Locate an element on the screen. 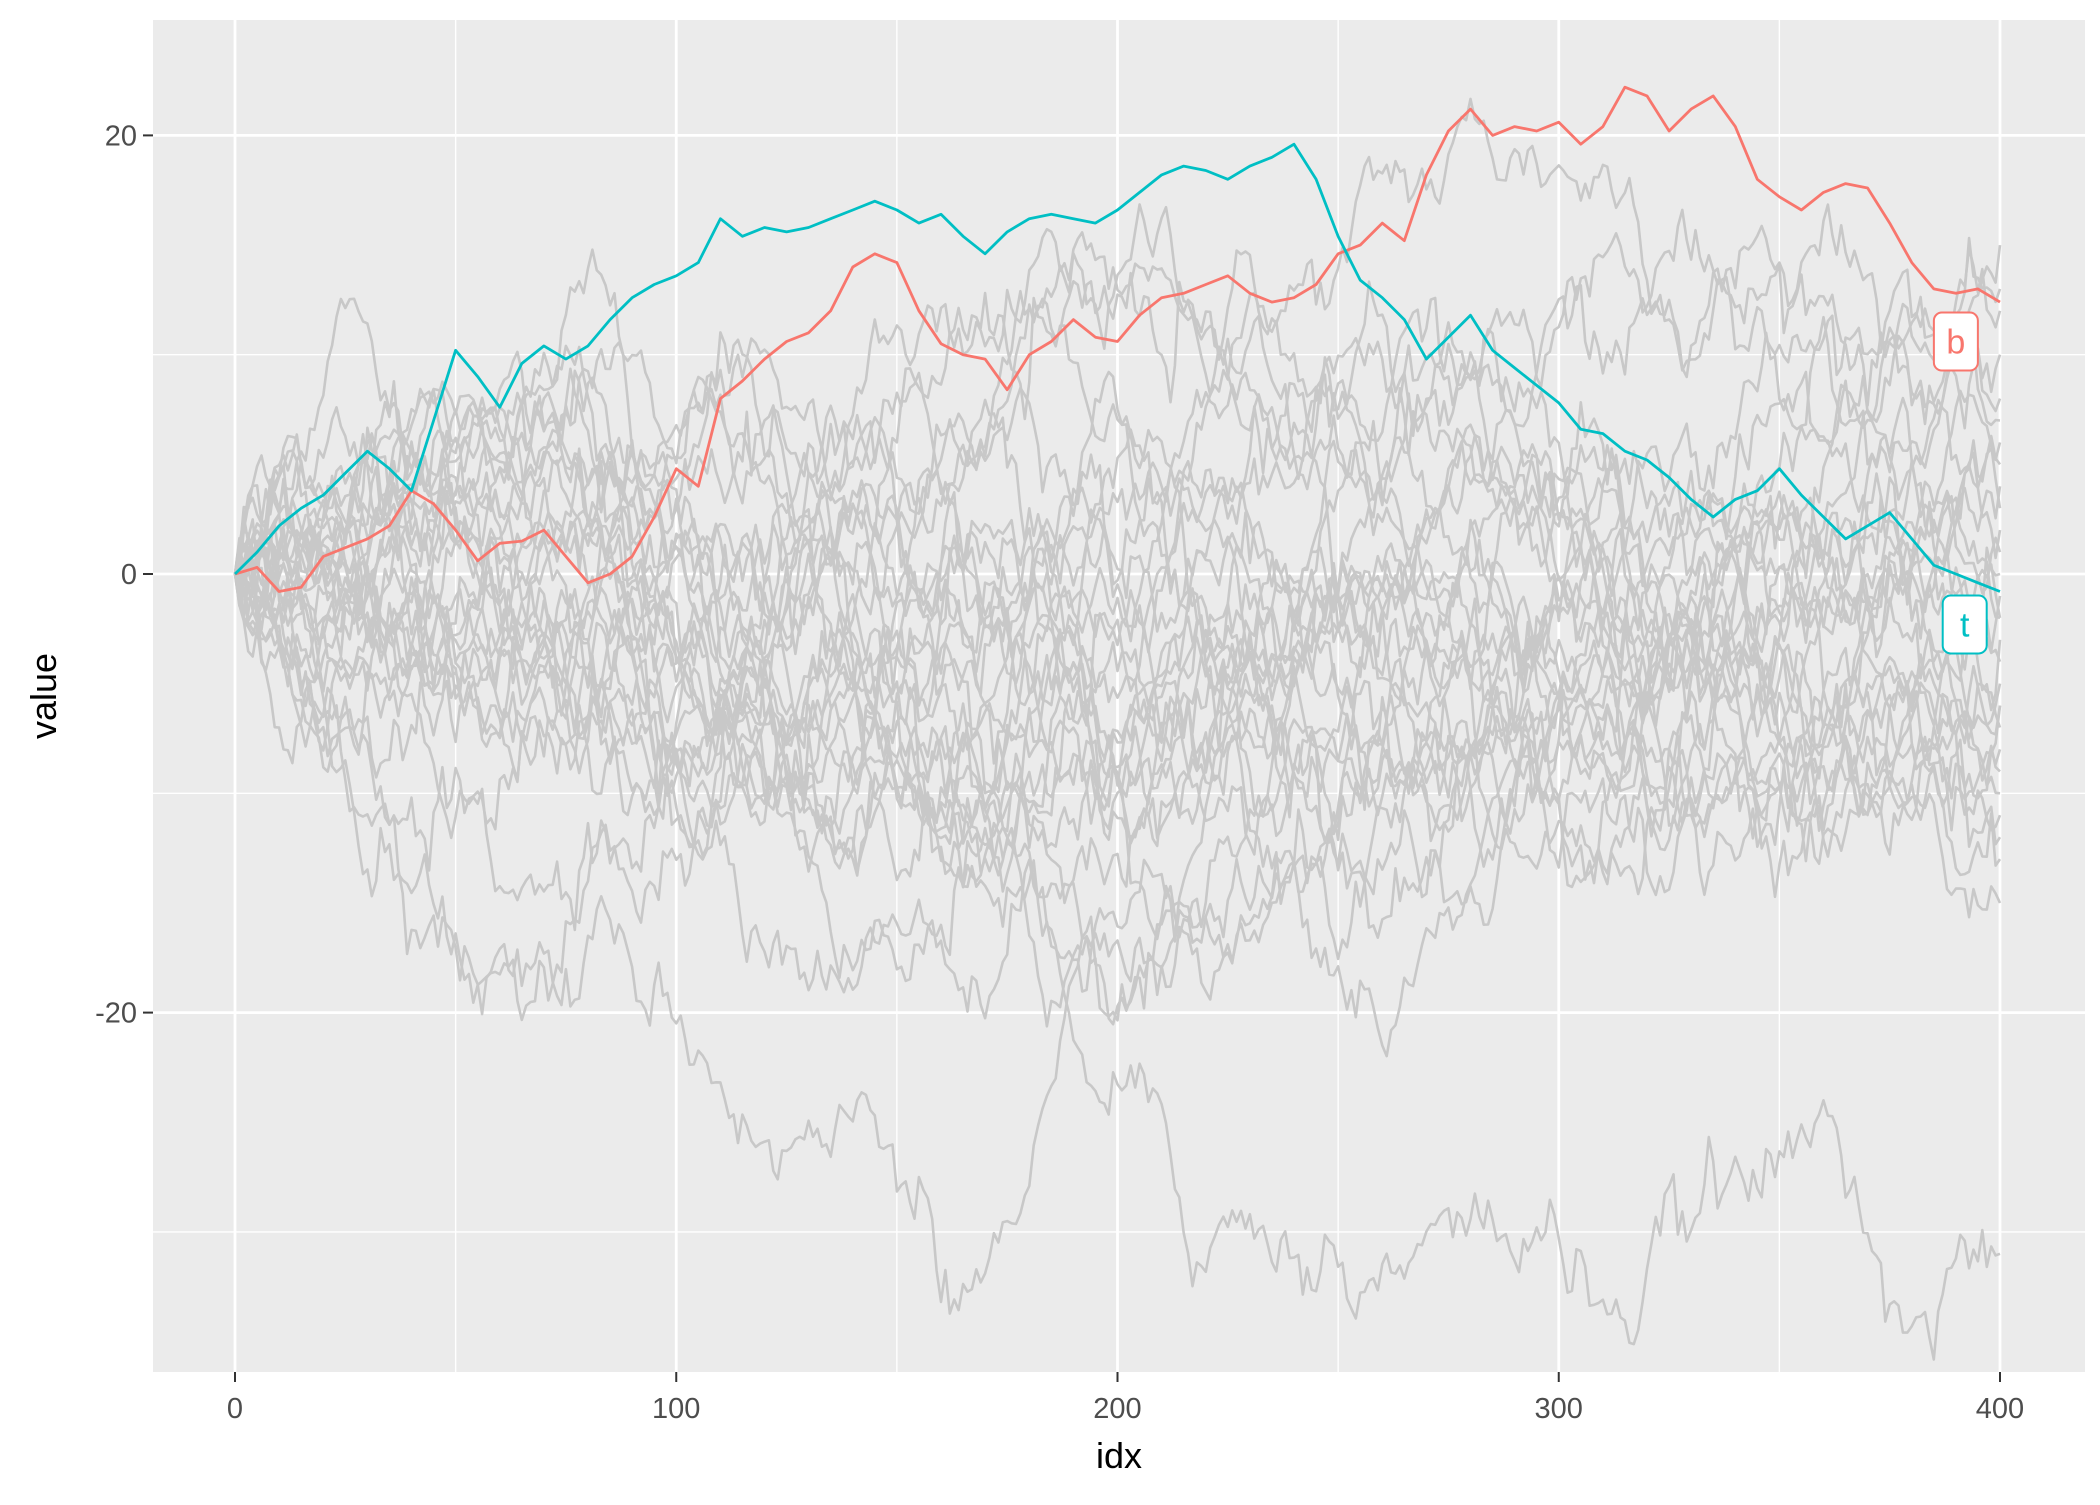 The image size is (2100, 1505). series-label-text: t is located at coordinates (1965, 625).